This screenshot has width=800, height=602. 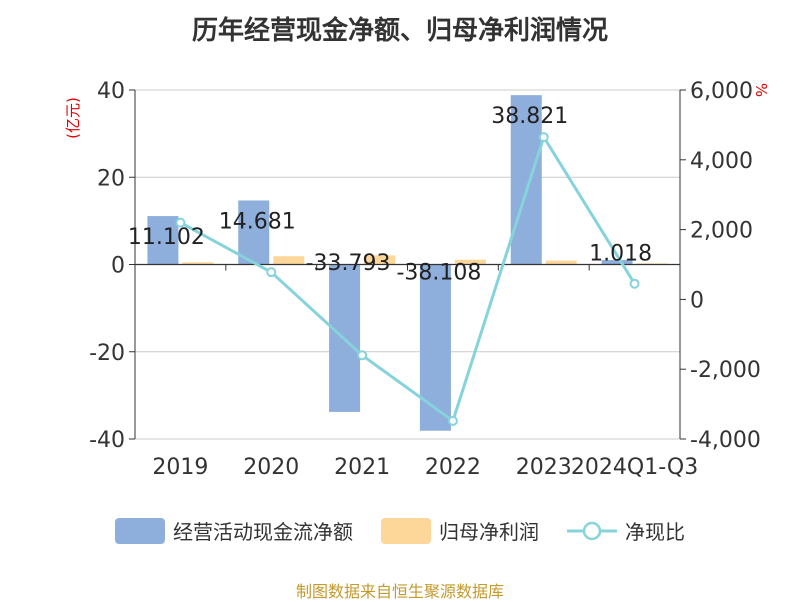 I want to click on legend-swatch-ocf, so click(x=140, y=530).